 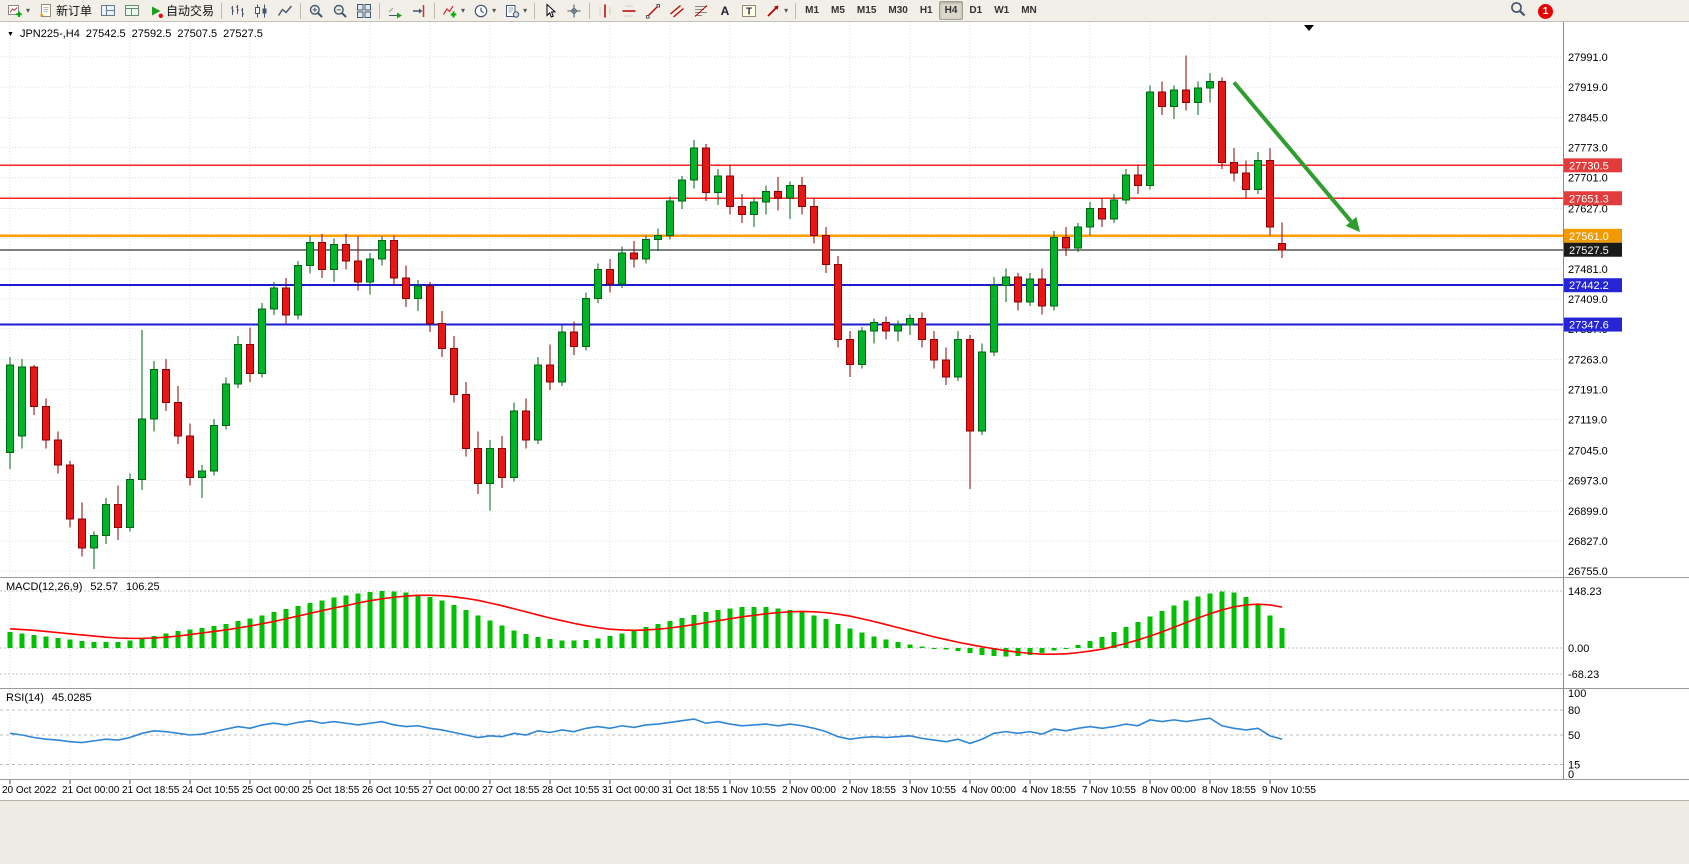 What do you see at coordinates (605, 11) in the screenshot?
I see `vertical-line-button` at bounding box center [605, 11].